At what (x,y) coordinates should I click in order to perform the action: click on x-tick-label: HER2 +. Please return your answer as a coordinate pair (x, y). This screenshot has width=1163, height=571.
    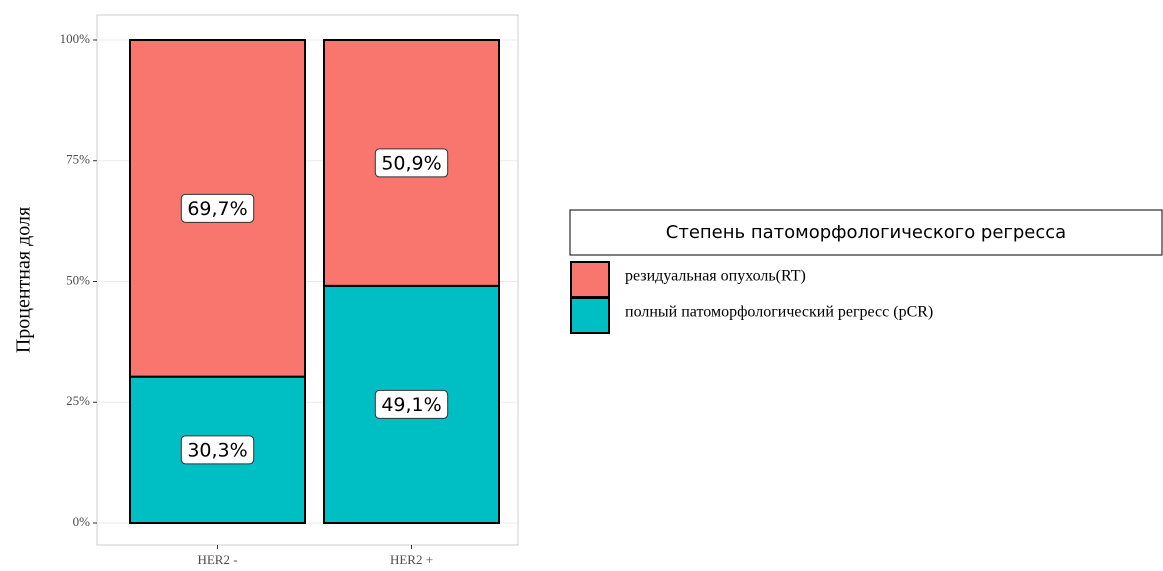
    Looking at the image, I should click on (411, 559).